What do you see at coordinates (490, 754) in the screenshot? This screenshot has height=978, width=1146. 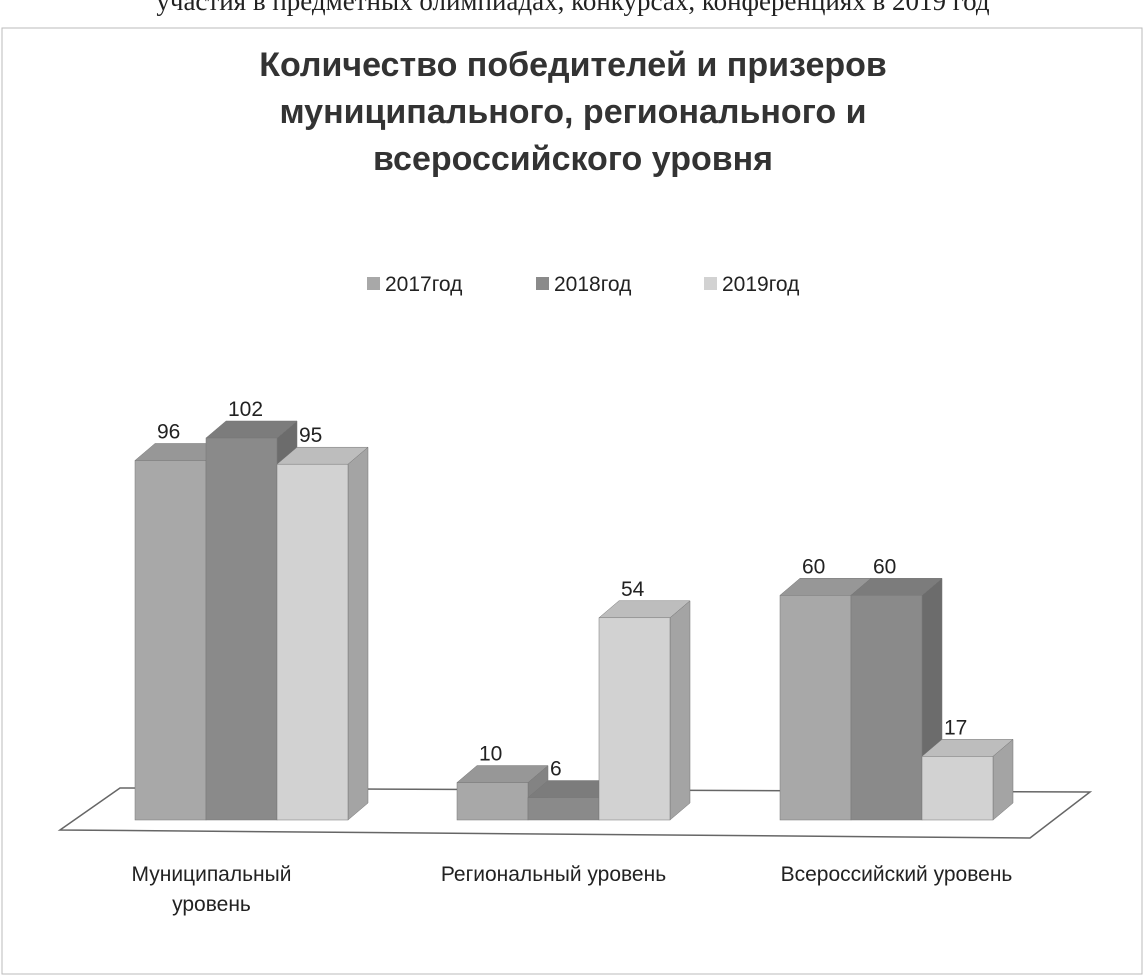 I see `data-label: 10` at bounding box center [490, 754].